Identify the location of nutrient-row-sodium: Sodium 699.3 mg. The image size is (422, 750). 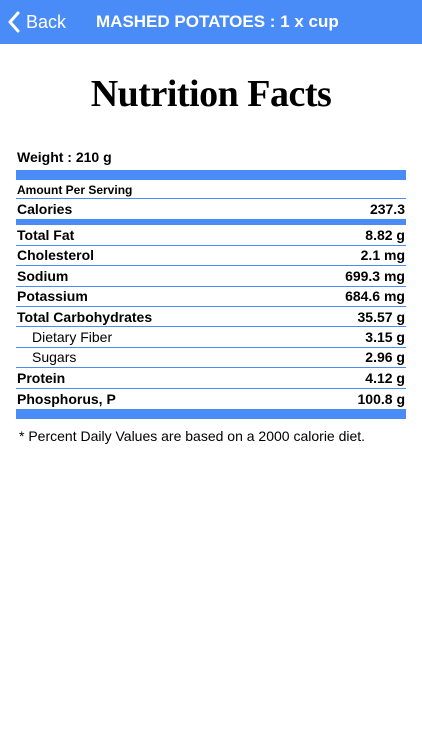
(211, 276).